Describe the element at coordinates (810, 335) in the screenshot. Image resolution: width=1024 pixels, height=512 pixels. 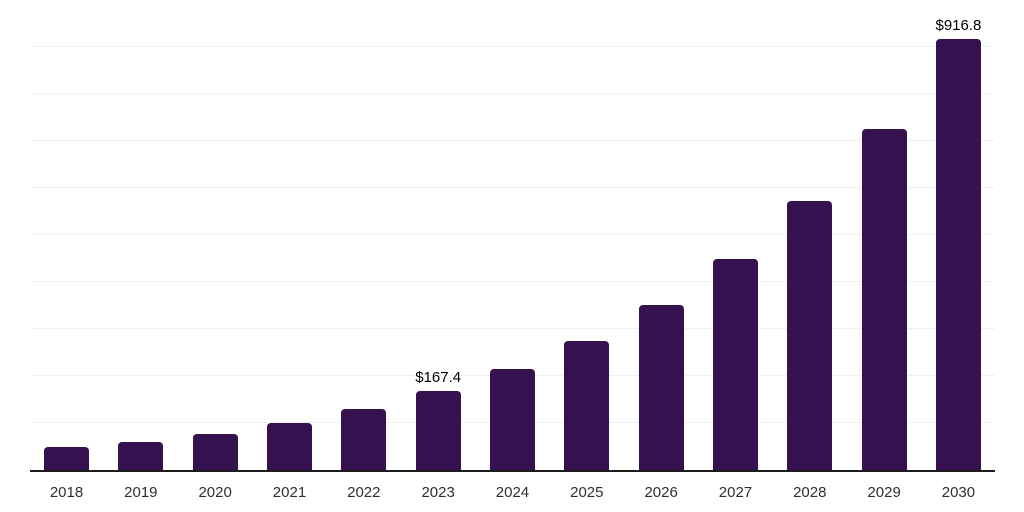
I see `bar-2028` at that location.